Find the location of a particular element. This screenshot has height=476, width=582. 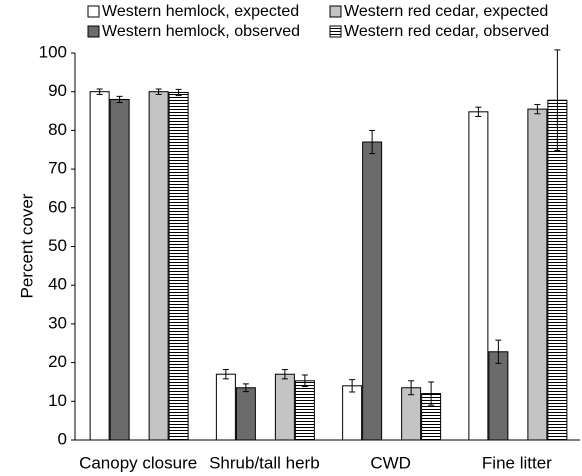

y-tick-label: 100 is located at coordinates (53, 51).